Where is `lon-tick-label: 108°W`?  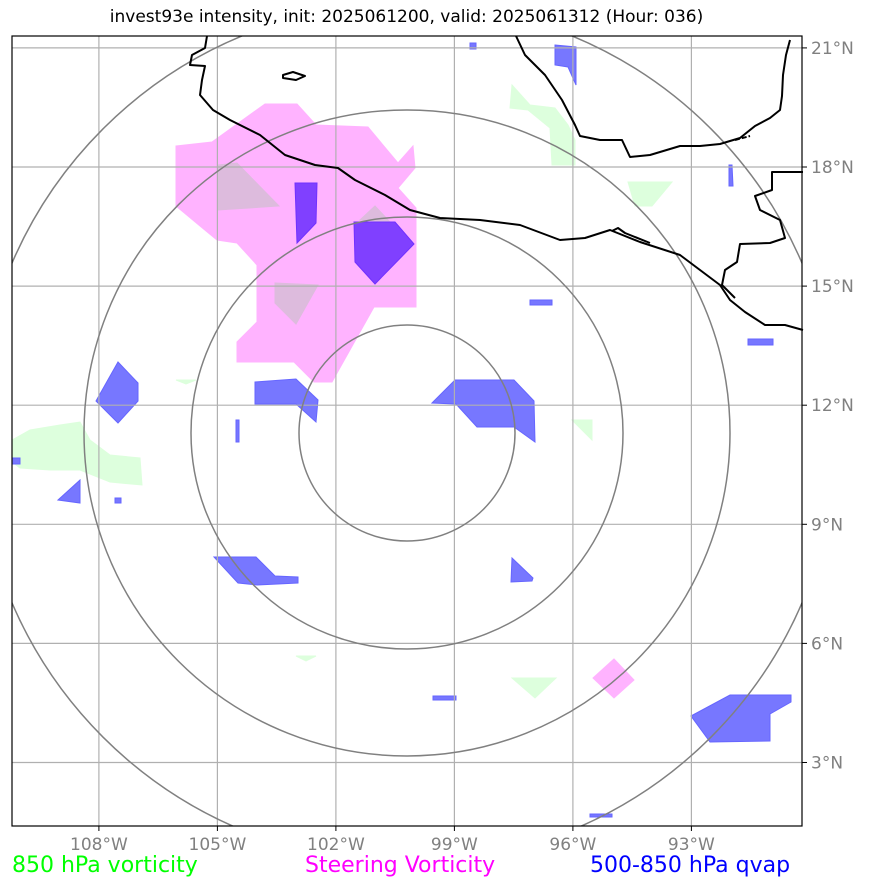 lon-tick-label: 108°W is located at coordinates (99, 845).